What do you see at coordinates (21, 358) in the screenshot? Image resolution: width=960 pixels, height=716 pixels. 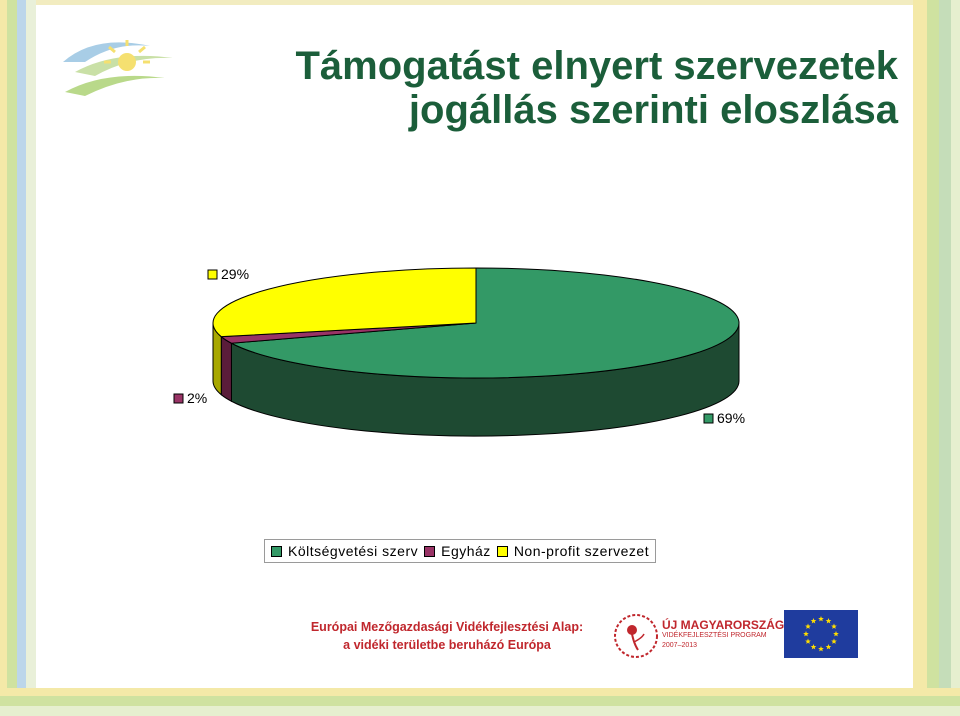 I see `frame-left-stripe-blue` at bounding box center [21, 358].